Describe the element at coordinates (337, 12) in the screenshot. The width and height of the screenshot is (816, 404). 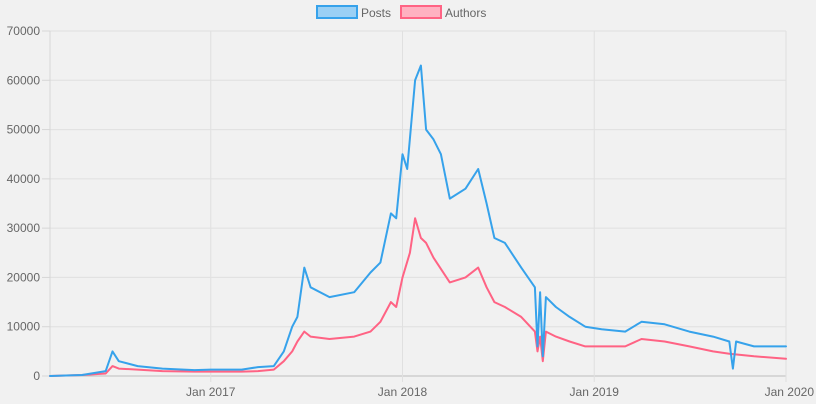
I see `legend-swatch-posts` at that location.